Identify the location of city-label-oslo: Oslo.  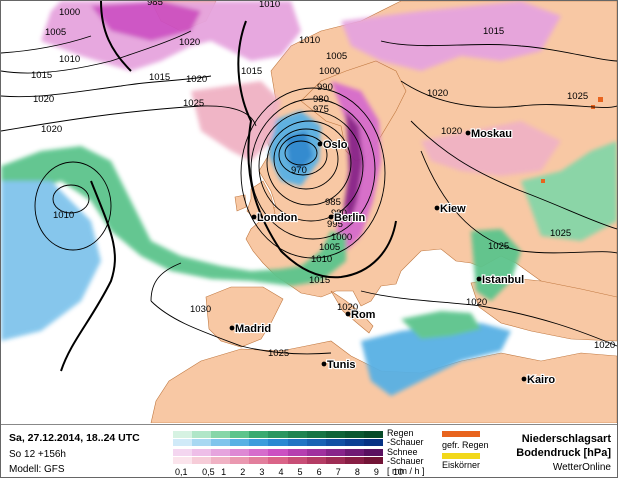
(335, 145).